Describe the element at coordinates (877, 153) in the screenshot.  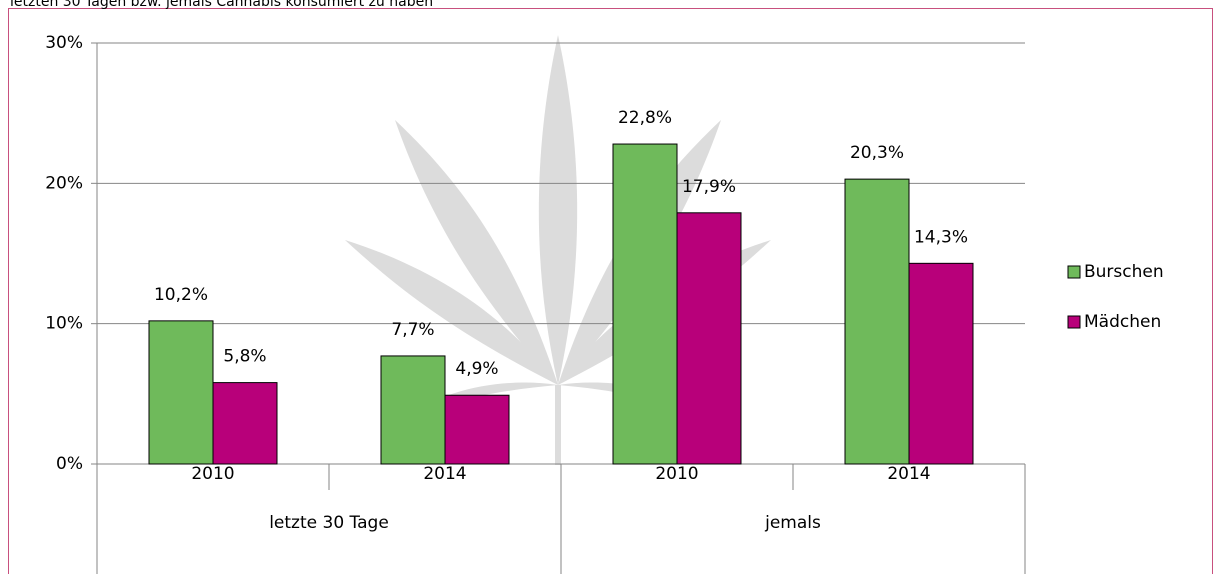
I see `data-label: 20,3%` at that location.